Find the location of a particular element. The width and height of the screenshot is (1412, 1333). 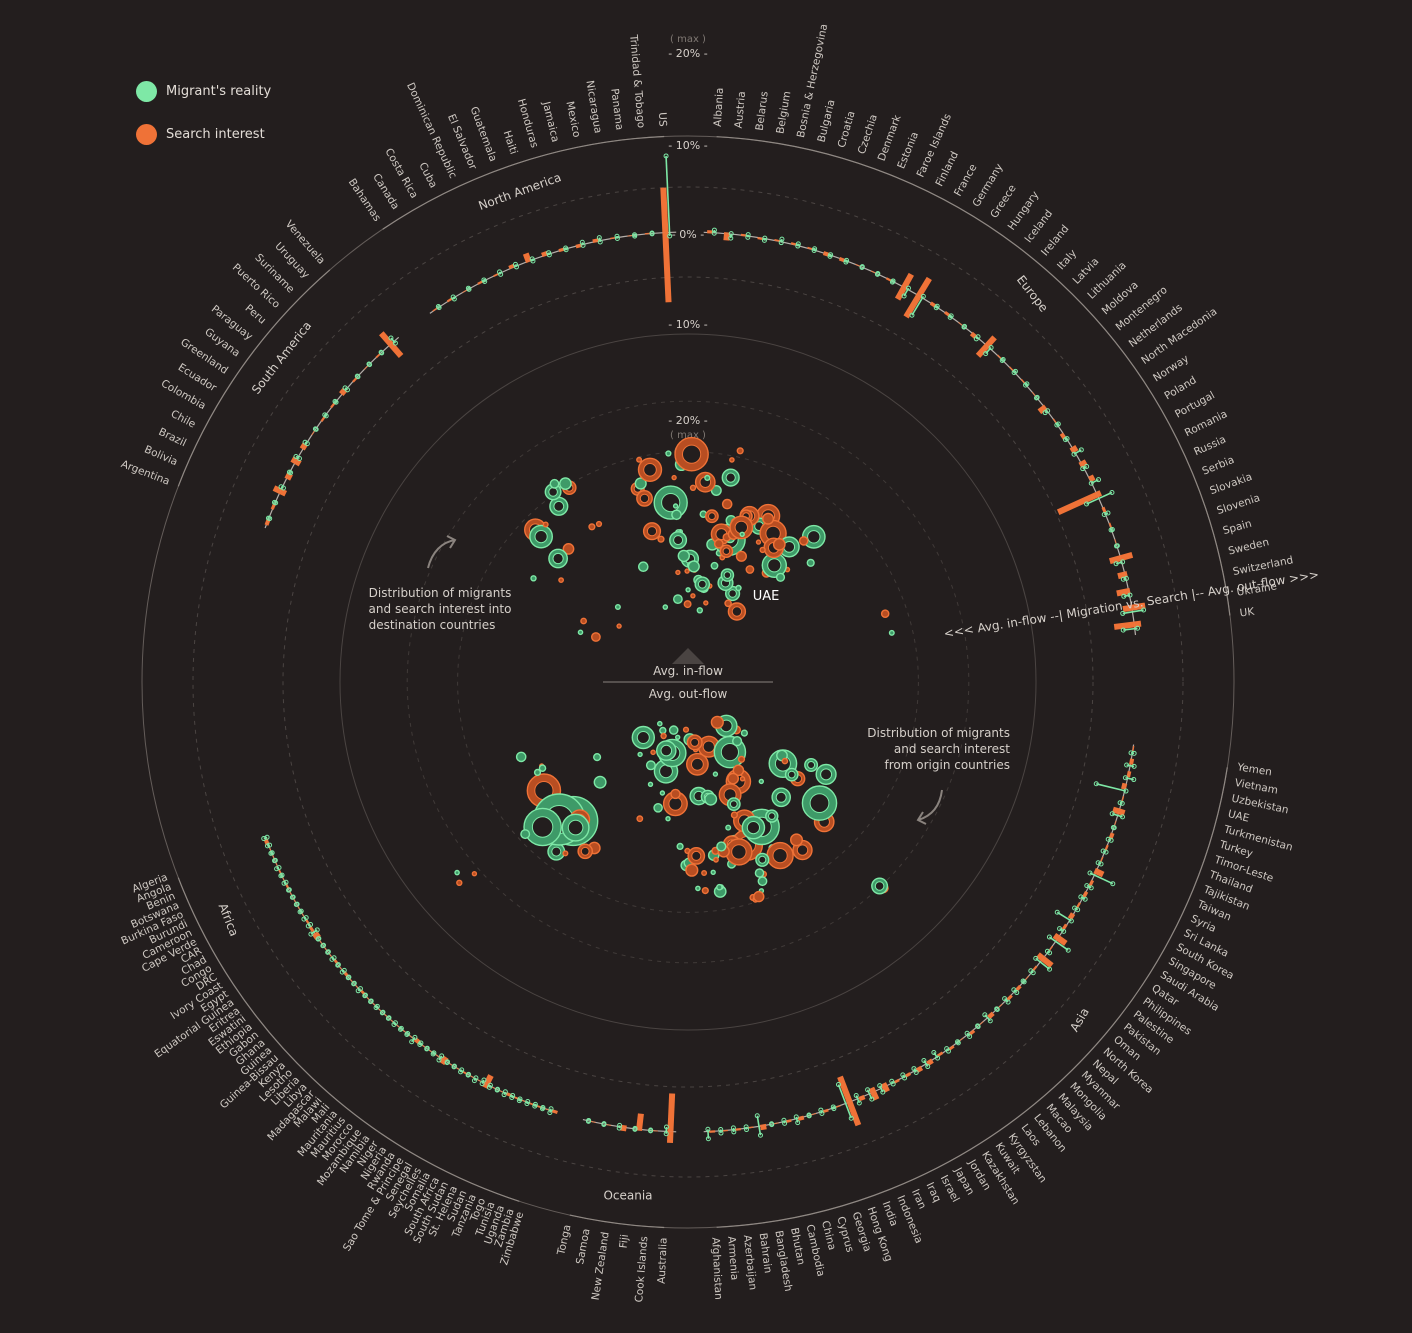

region-label: Africa is located at coordinates (229, 919).